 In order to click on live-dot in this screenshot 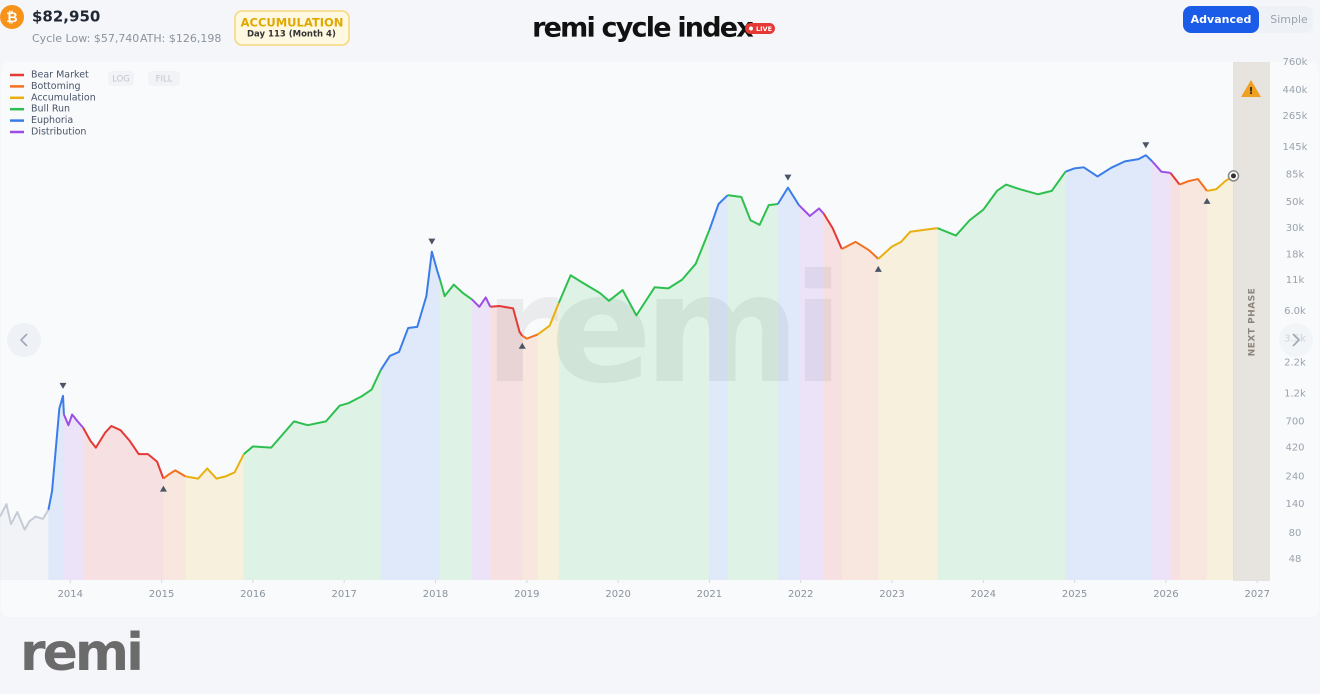, I will do `click(751, 28)`.